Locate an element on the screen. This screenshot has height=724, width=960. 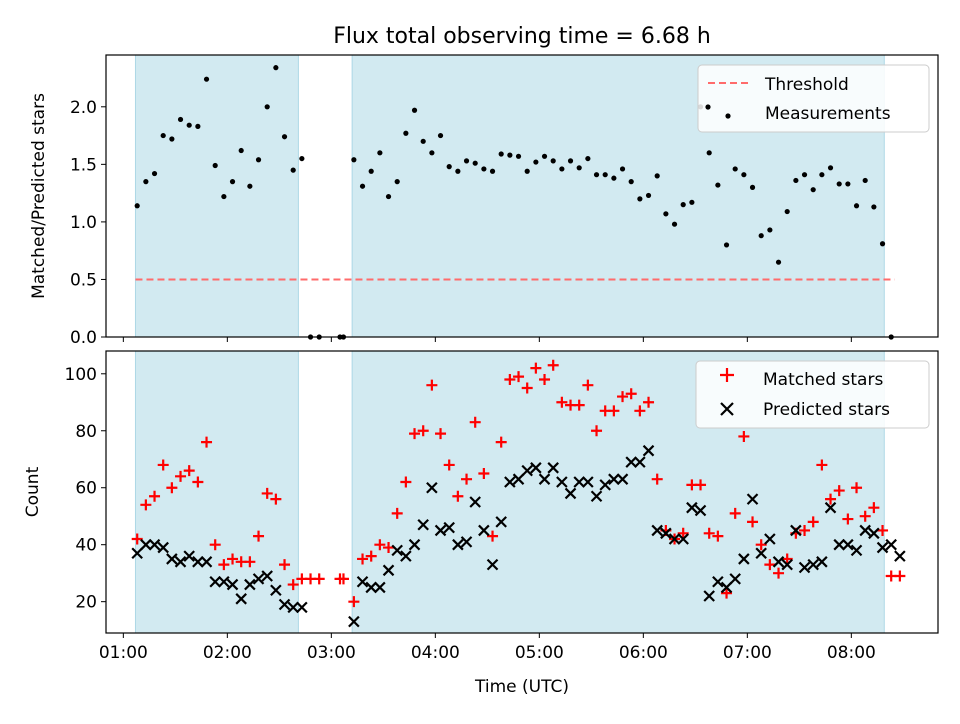
top-y-ticks: 0.0 0.5 1.0 1.5 2.0 is located at coordinates (88, 223).